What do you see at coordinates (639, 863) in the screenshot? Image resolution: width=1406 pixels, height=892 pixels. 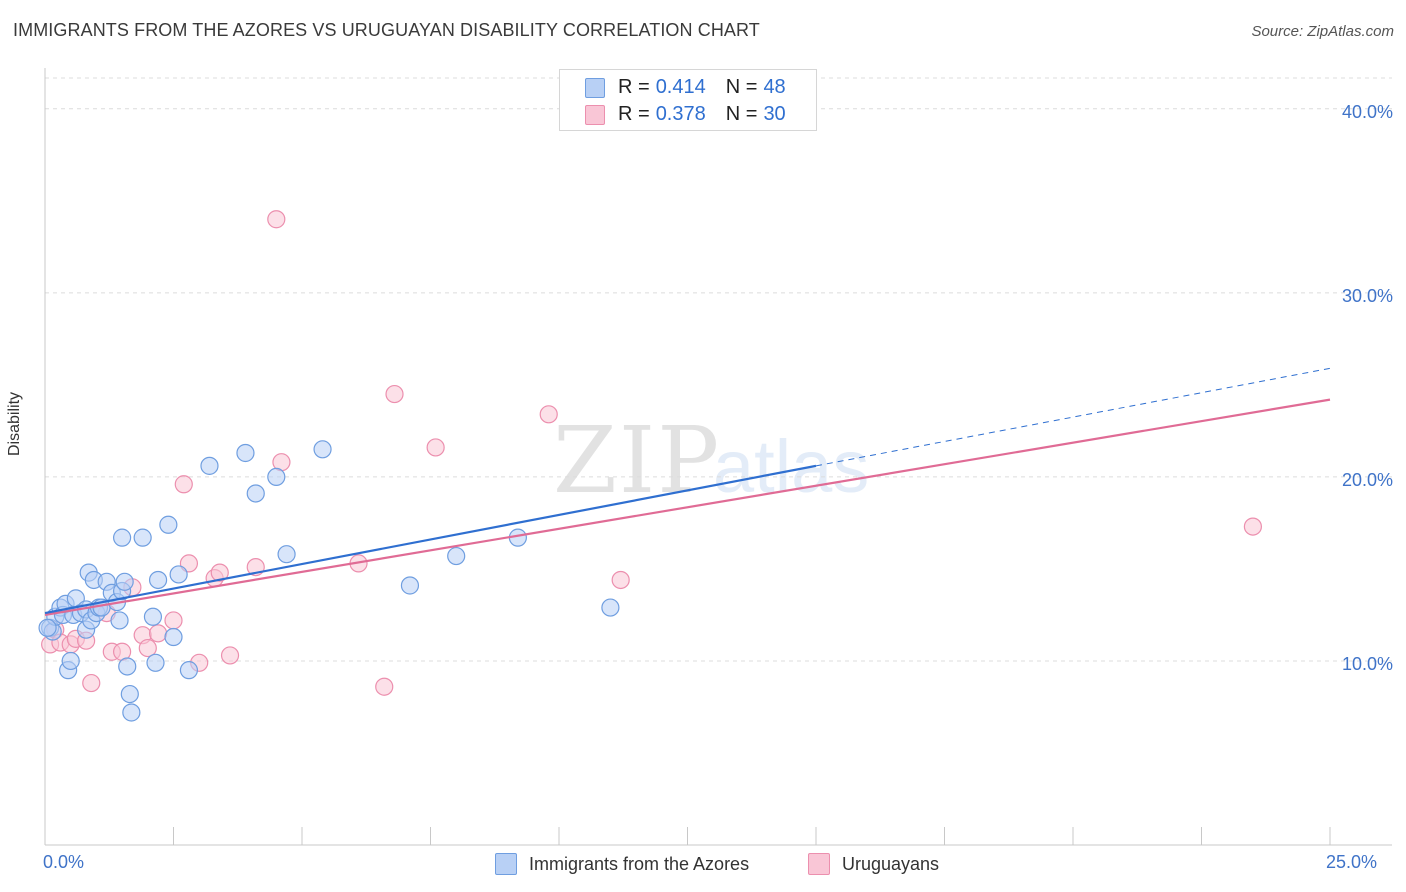 I see `bottom-legend-label-azores: Immigrants from the Azores` at bounding box center [639, 863].